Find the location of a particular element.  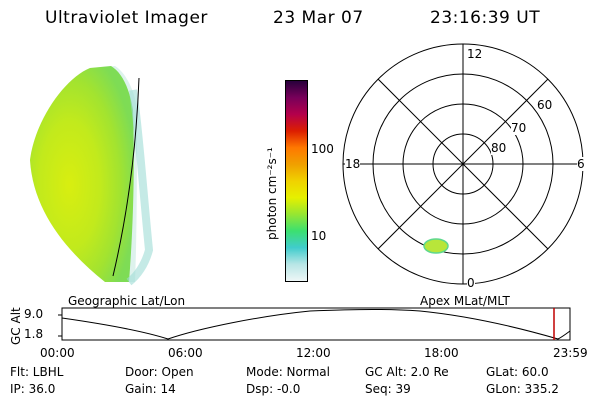

geographic-label: Geographic Lat/Lon is located at coordinates (127, 301).